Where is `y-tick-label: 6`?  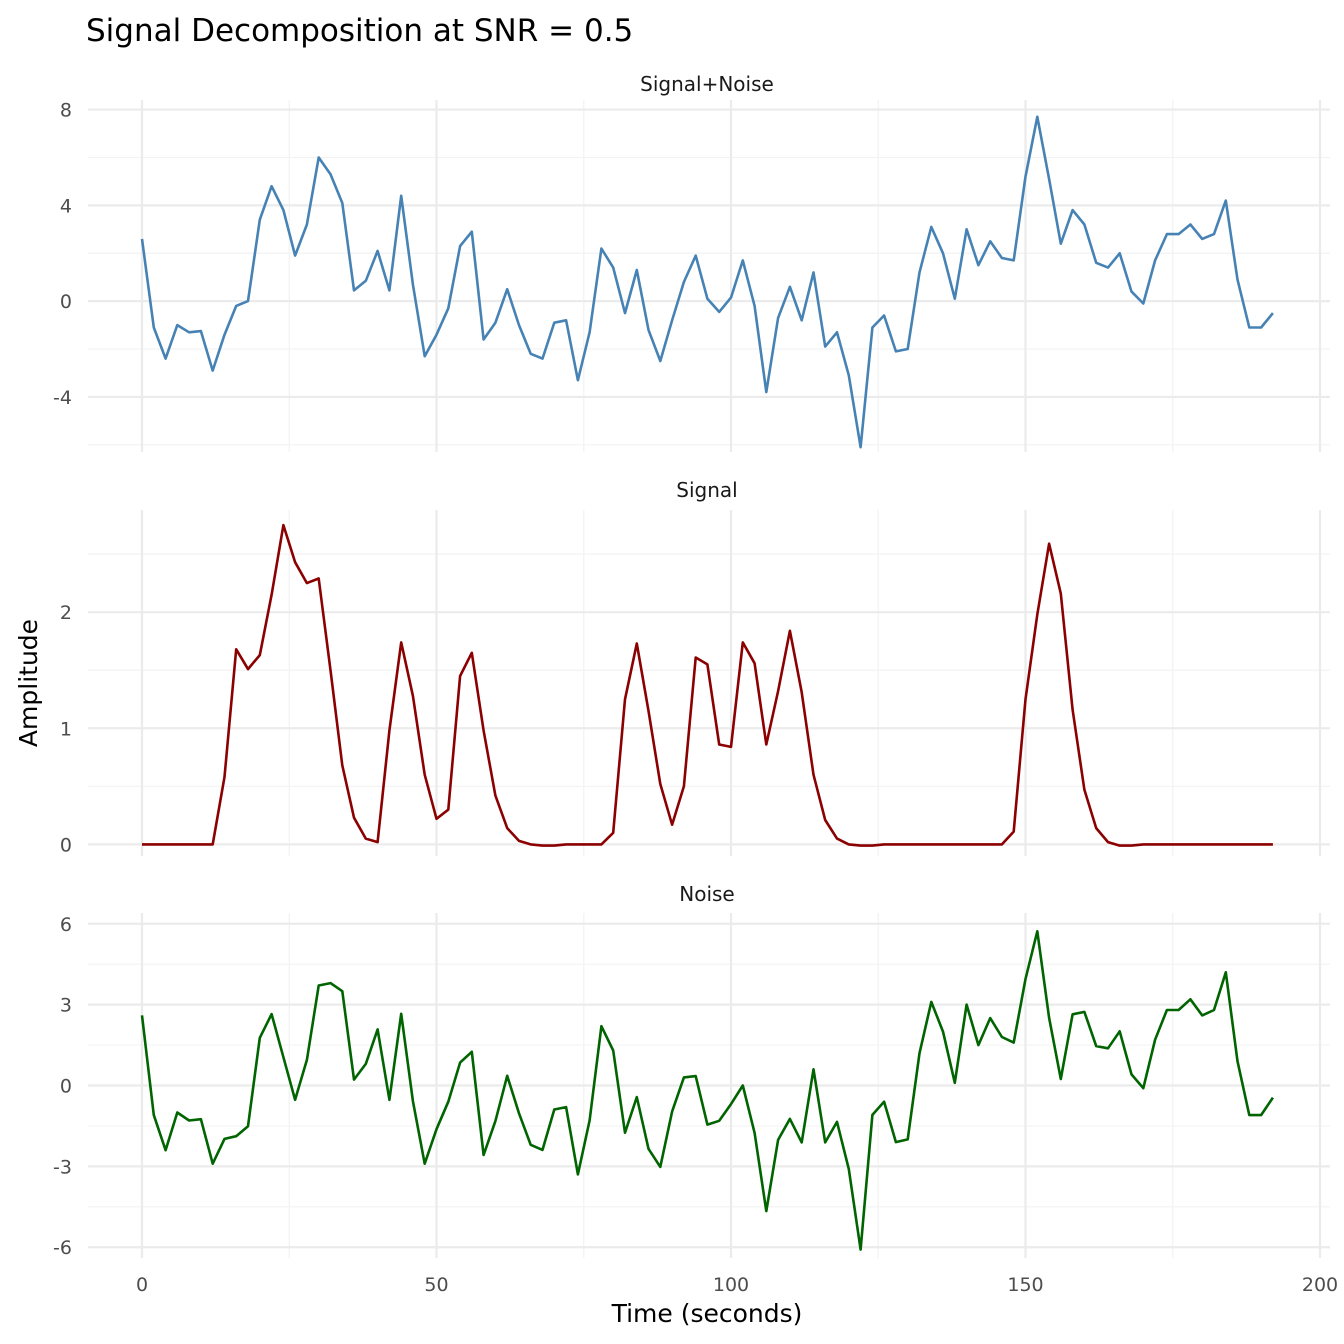 y-tick-label: 6 is located at coordinates (66, 925).